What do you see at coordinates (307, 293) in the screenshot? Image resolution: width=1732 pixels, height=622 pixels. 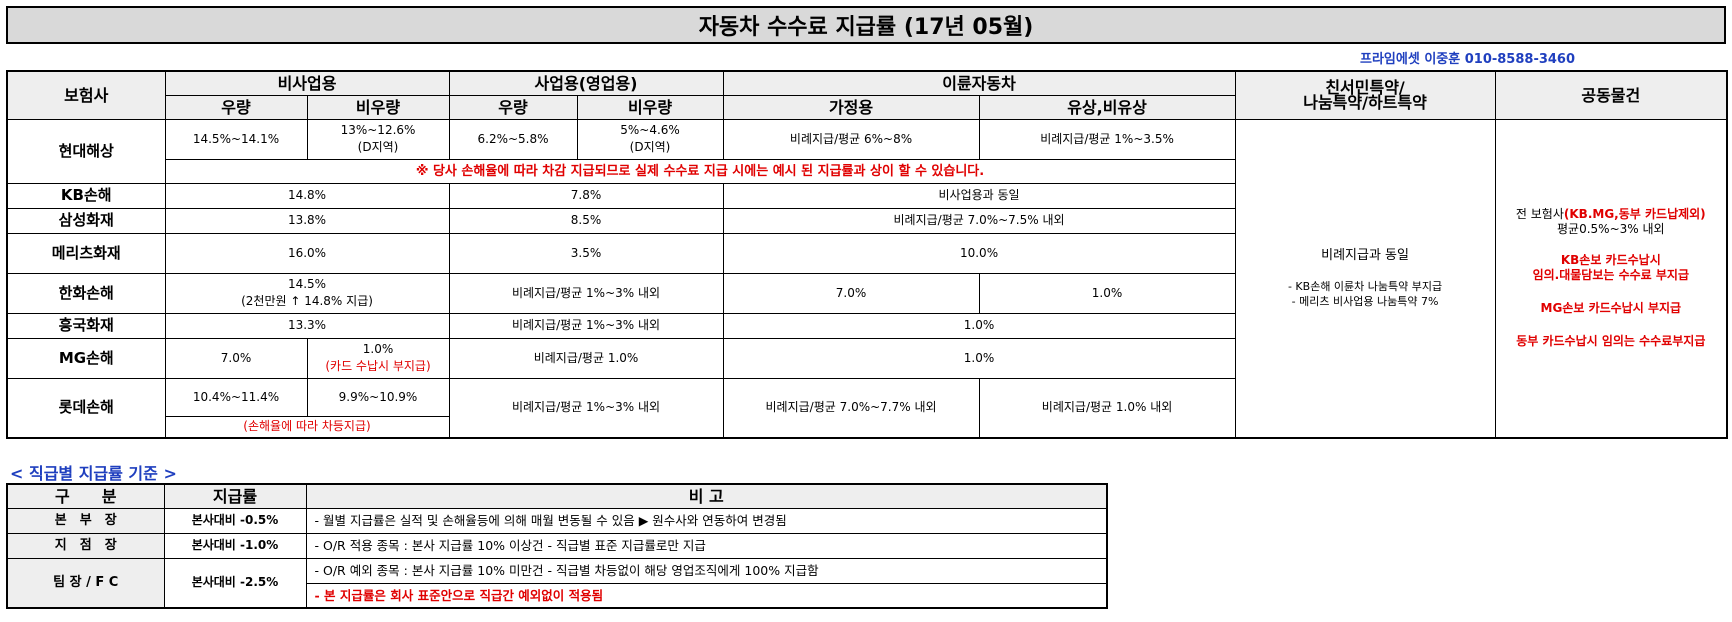 I see `rate-cell: 14.5% (2천만원 ↑ 14.8% 지급)` at bounding box center [307, 293].